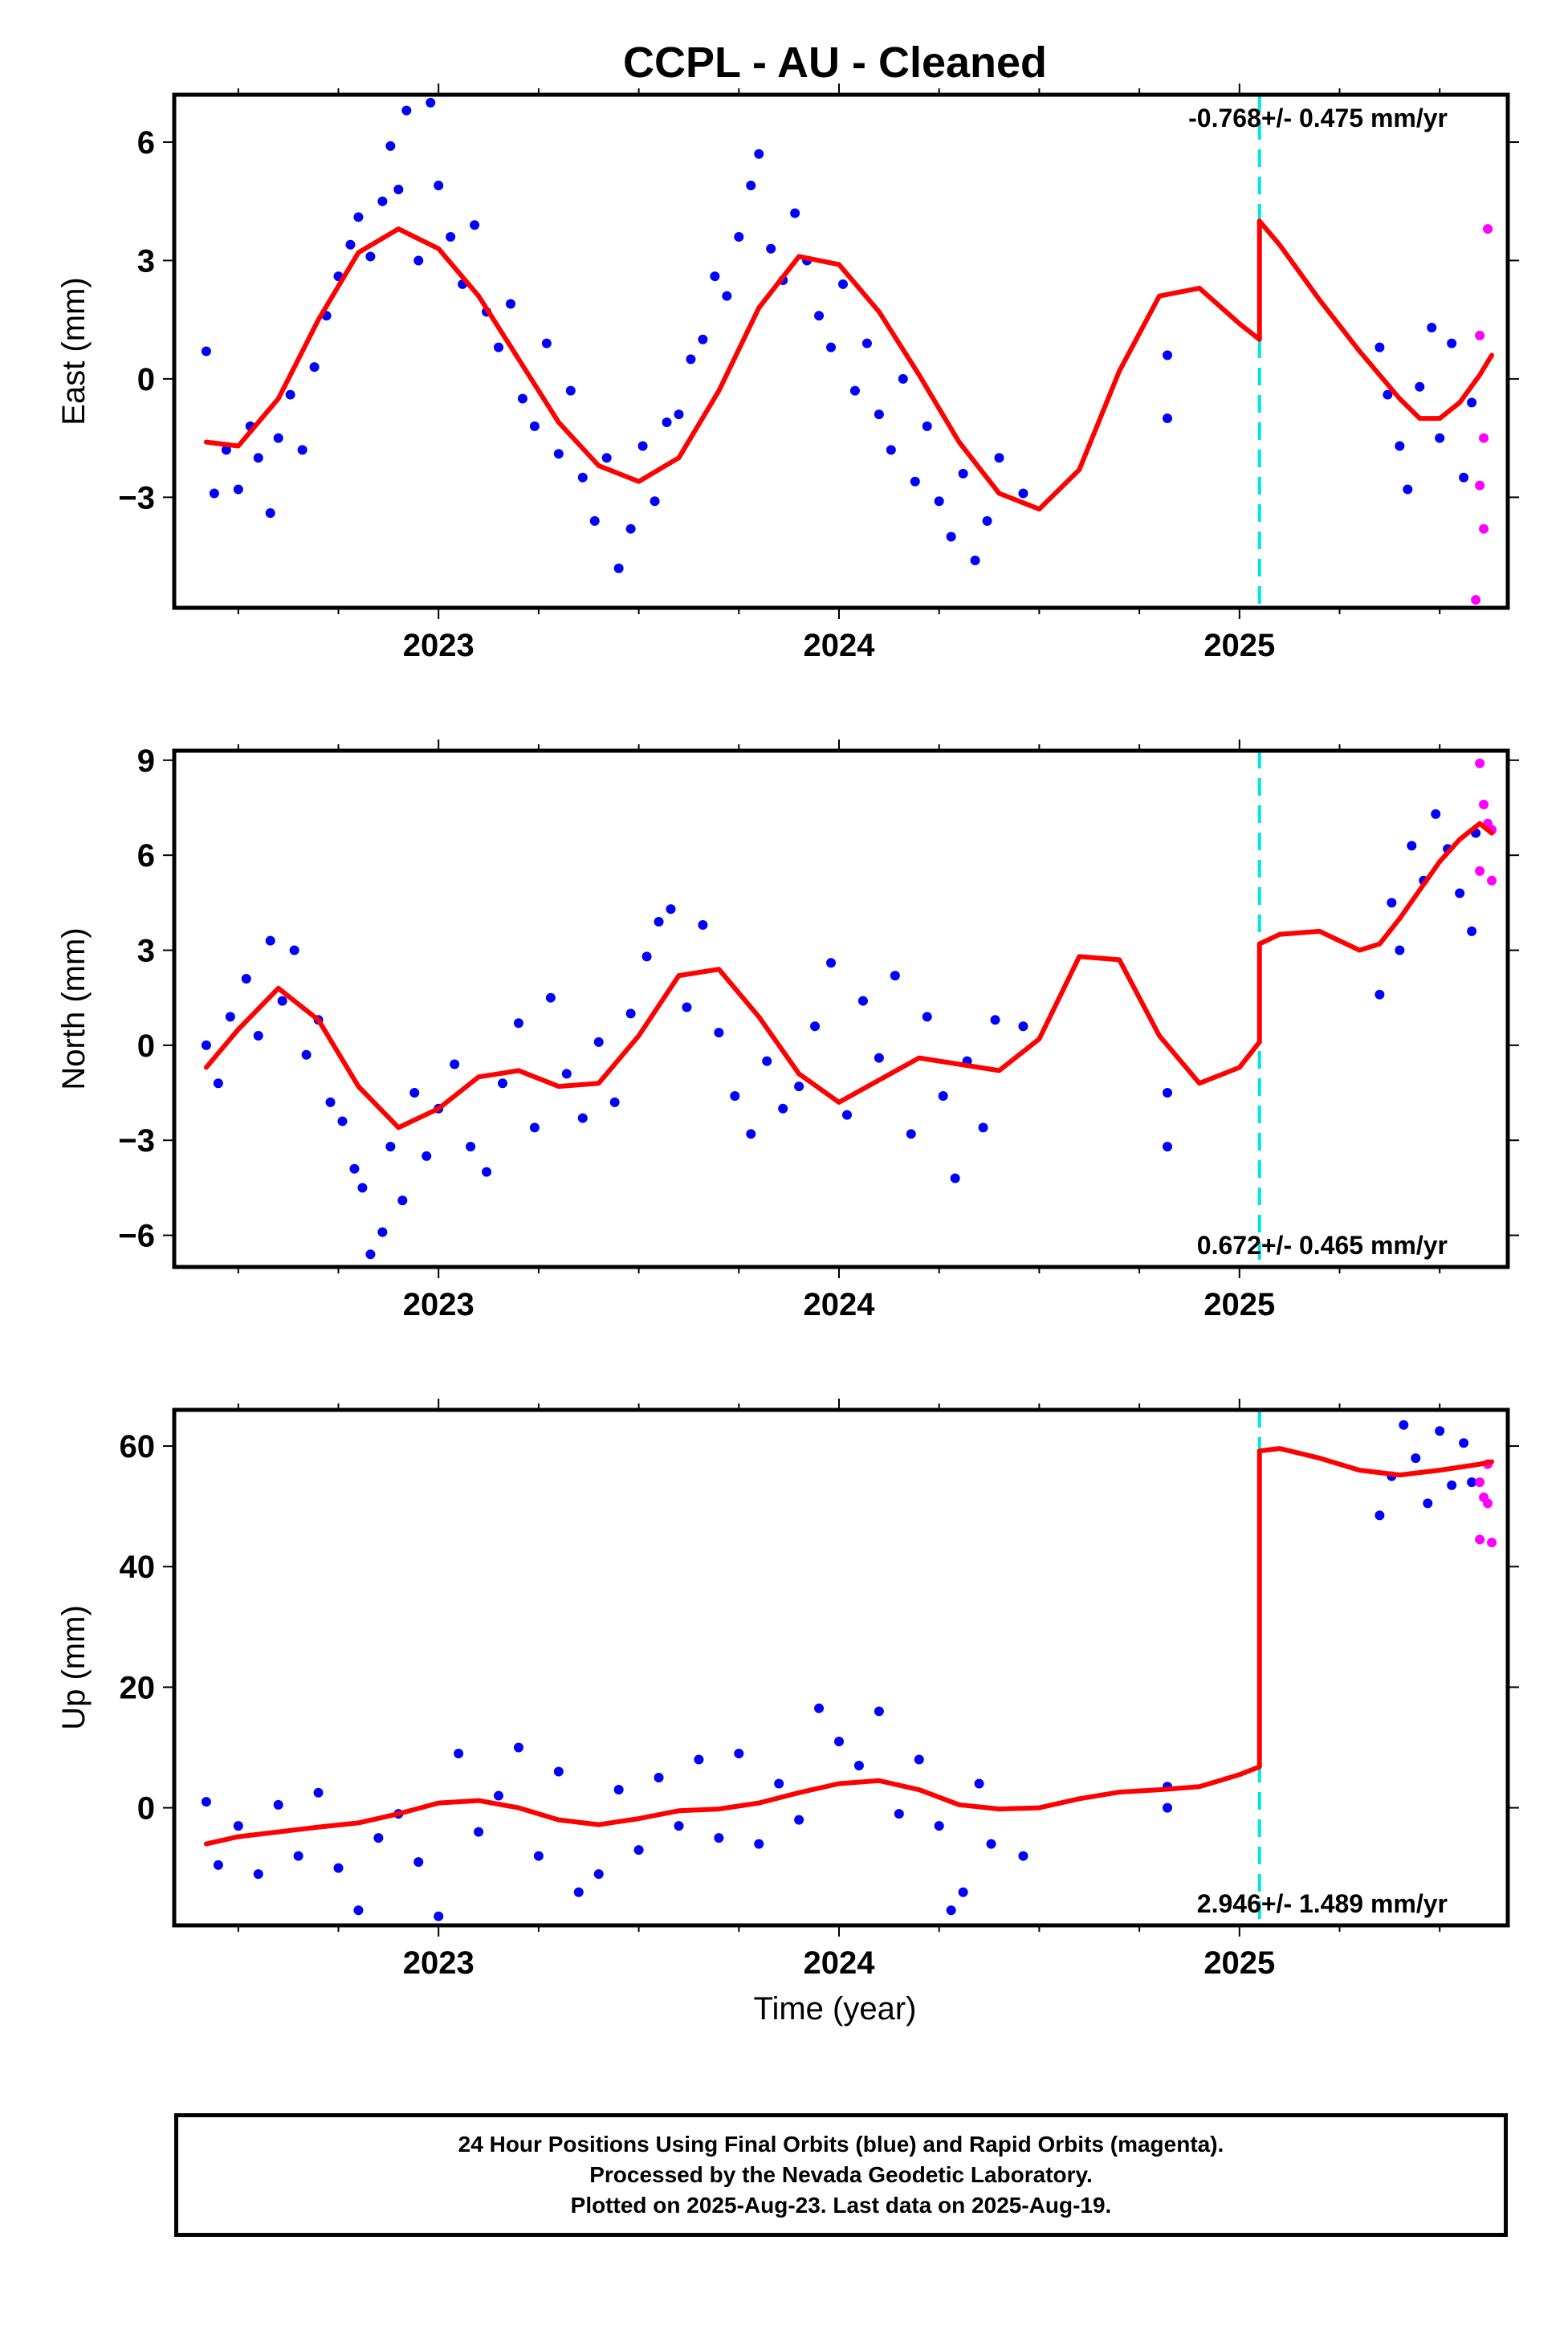  Describe the element at coordinates (835, 63) in the screenshot. I see `chart-title: CCPL - AU - Cleaned` at that location.